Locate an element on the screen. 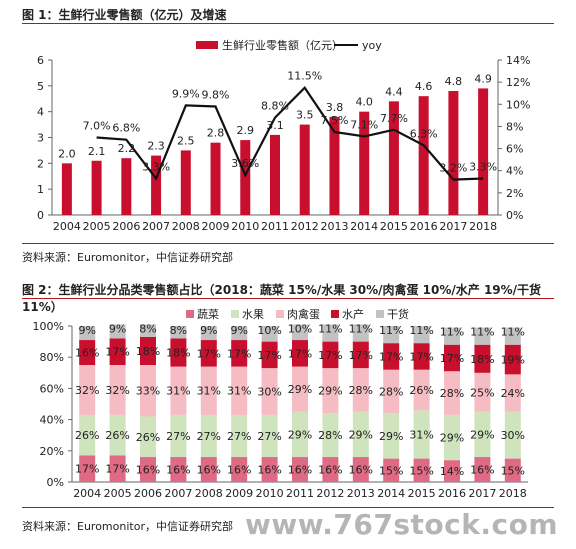 The height and width of the screenshot is (549, 576). segment-label: 14% is located at coordinates (452, 471).